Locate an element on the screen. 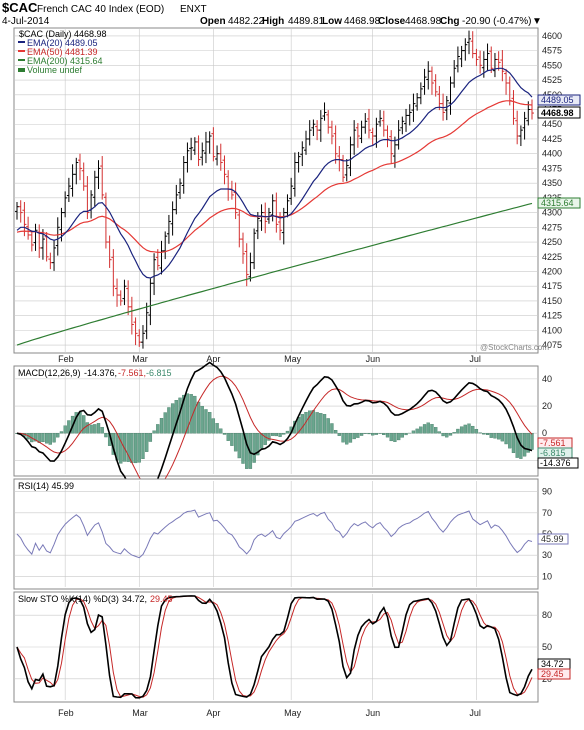  price-tick-label: 4200 is located at coordinates (552, 271).